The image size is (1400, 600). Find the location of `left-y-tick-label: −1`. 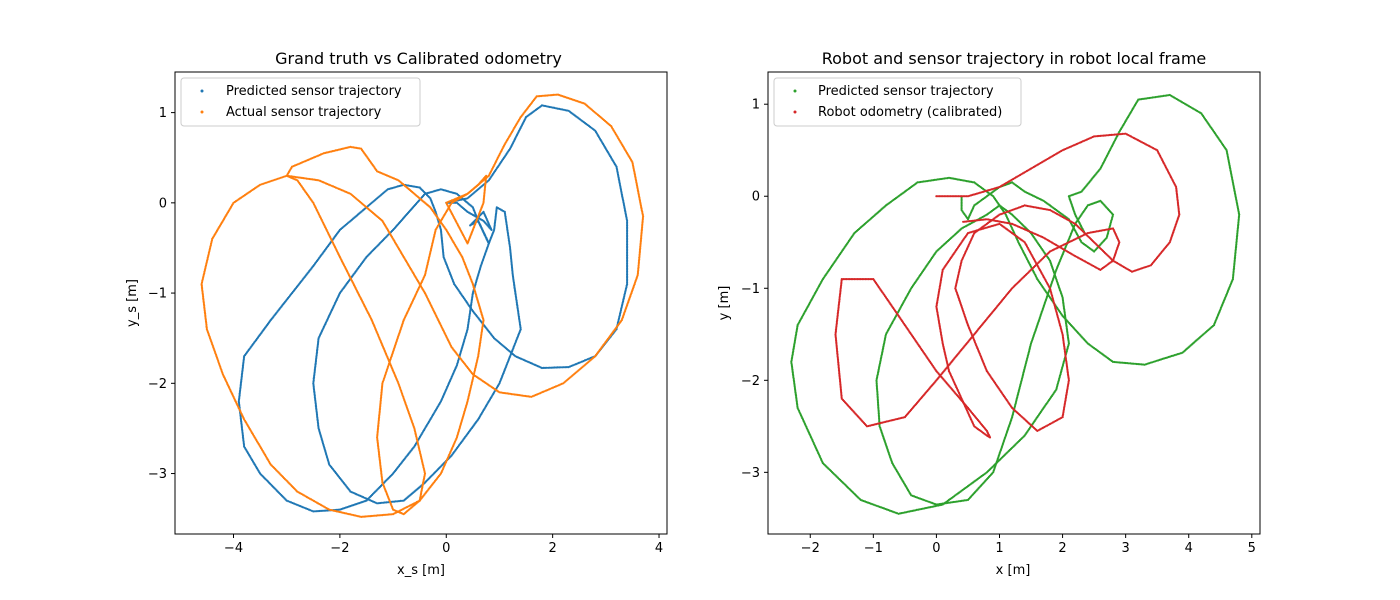

left-y-tick-label: −1 is located at coordinates (157, 294).